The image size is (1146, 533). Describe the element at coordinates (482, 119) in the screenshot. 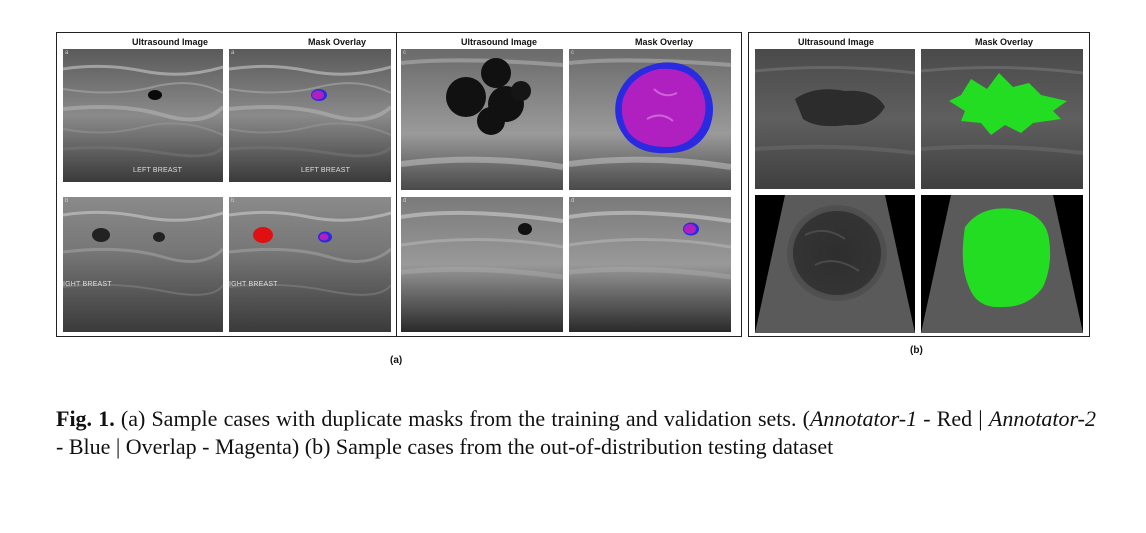

I see `ultrasound-image: c` at that location.